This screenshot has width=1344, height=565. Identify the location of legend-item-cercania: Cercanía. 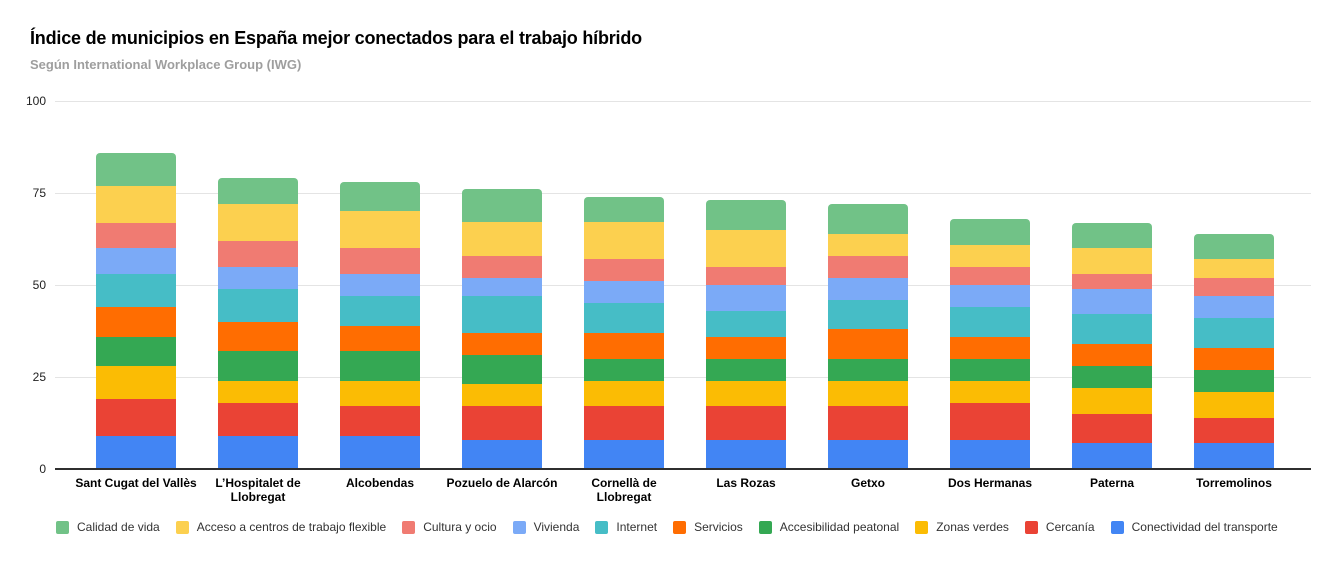
(1059, 527).